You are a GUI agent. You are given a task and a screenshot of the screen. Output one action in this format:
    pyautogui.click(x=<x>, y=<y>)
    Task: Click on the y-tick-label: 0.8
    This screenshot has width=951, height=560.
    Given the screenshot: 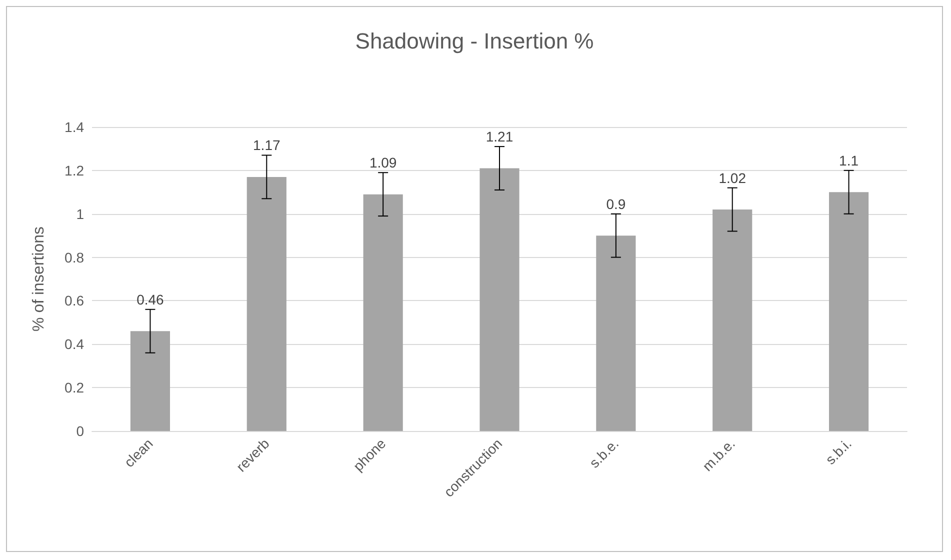 What is the action you would take?
    pyautogui.click(x=74, y=257)
    